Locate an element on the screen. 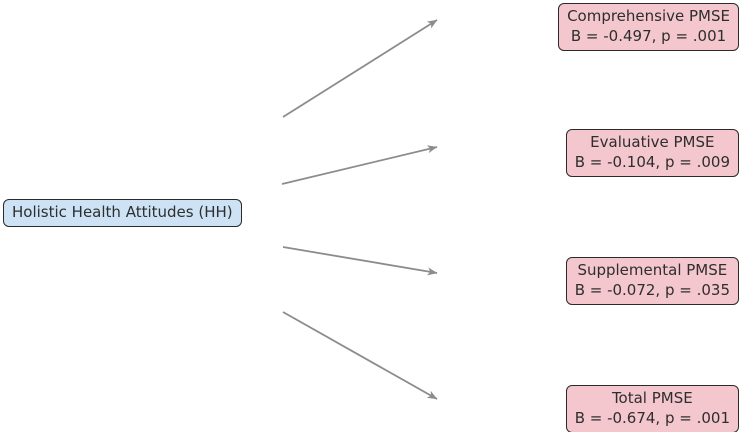  outcome-node-supplemental: Supplemental PMSE B = -0.072, p = .035 is located at coordinates (652, 281).